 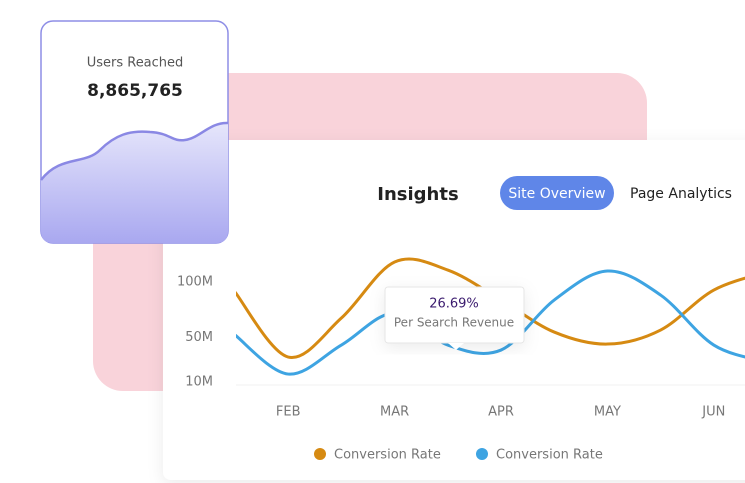 What do you see at coordinates (135, 91) in the screenshot?
I see `card-value: 8,865,765` at bounding box center [135, 91].